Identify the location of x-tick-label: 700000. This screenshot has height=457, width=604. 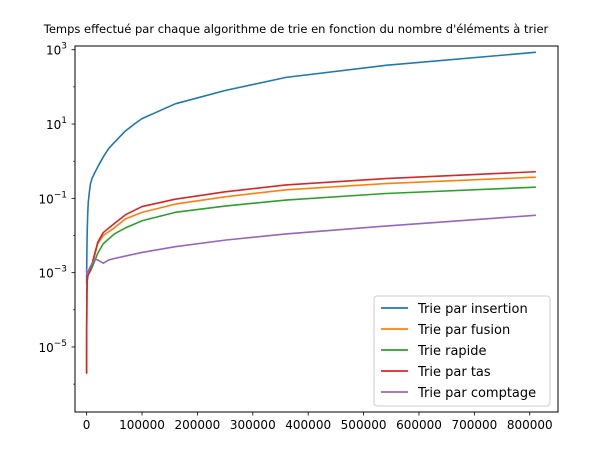
(474, 425).